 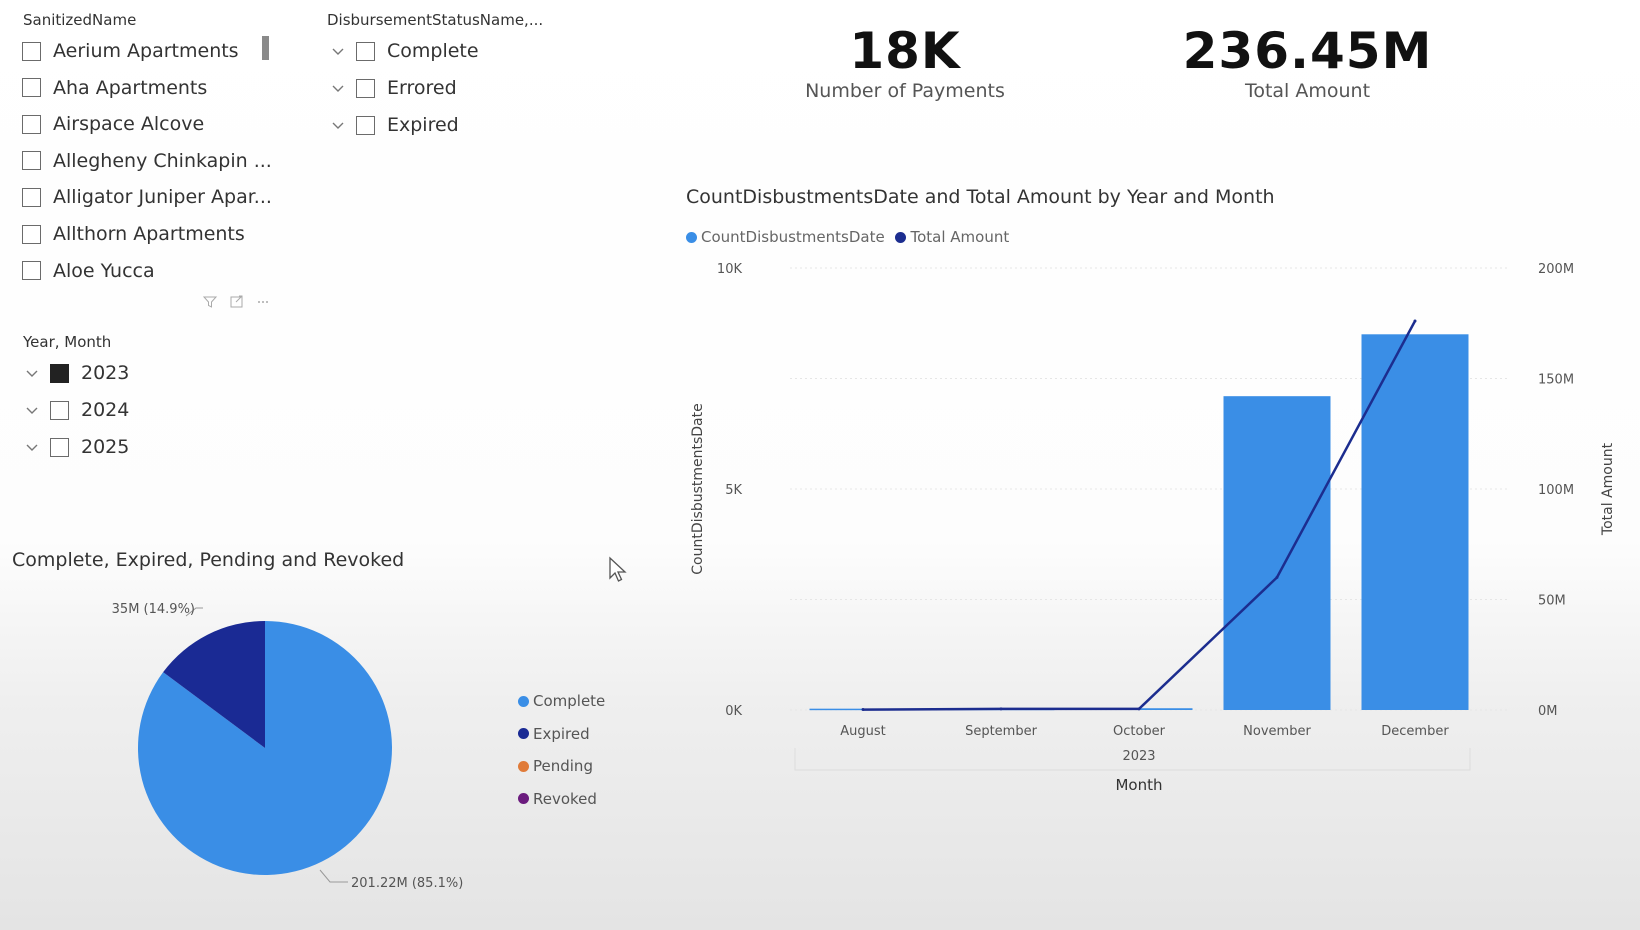 What do you see at coordinates (129, 124) in the screenshot?
I see `slicer-item-label: Airspace Alcove` at bounding box center [129, 124].